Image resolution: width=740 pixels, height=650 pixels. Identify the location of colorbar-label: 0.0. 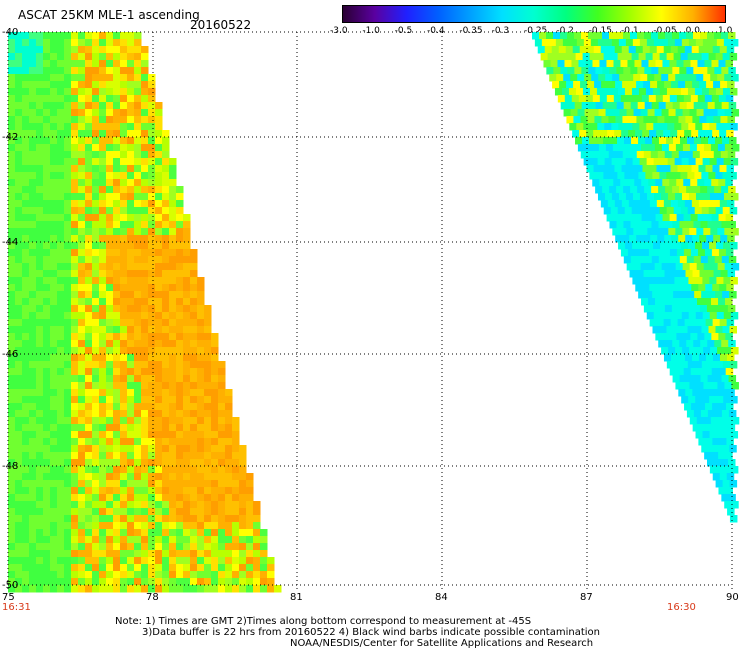
(692, 31).